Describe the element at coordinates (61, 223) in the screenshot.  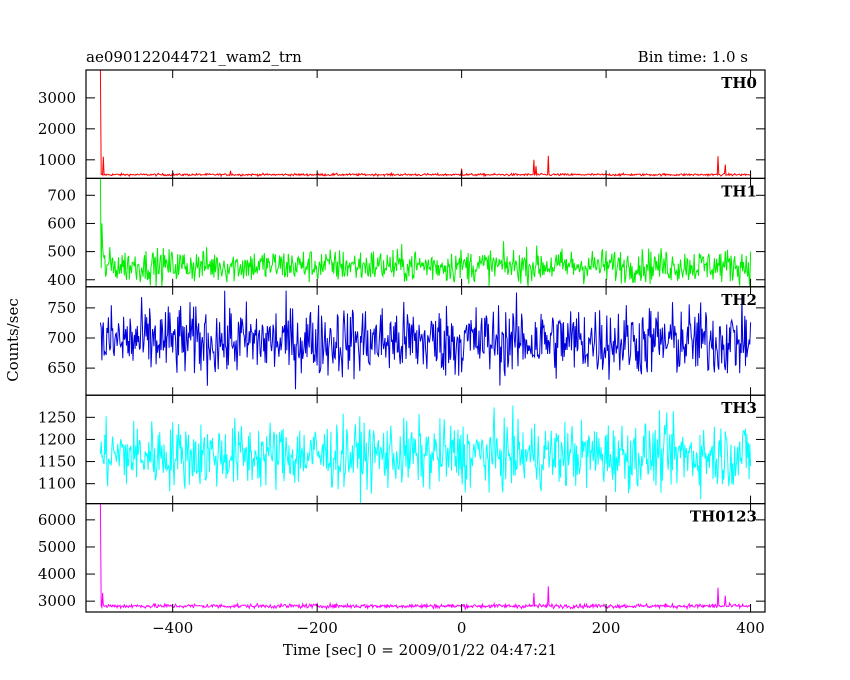
I see `y-tick-label: 600` at that location.